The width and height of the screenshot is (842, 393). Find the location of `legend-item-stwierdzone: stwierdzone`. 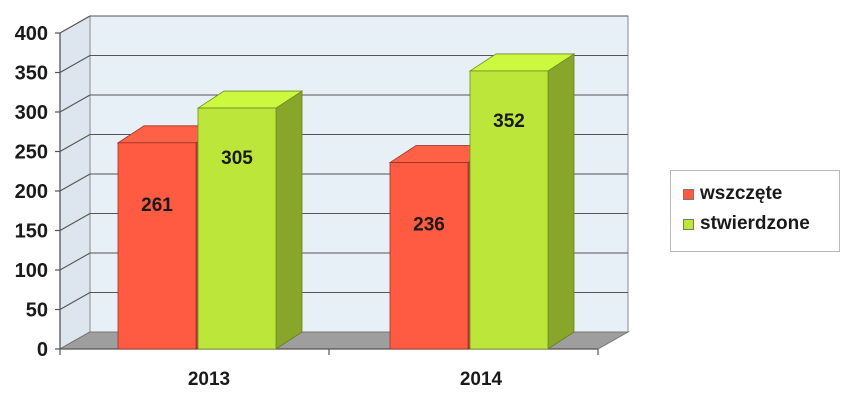

legend-item-stwierdzone: stwierdzone is located at coordinates (761, 224).